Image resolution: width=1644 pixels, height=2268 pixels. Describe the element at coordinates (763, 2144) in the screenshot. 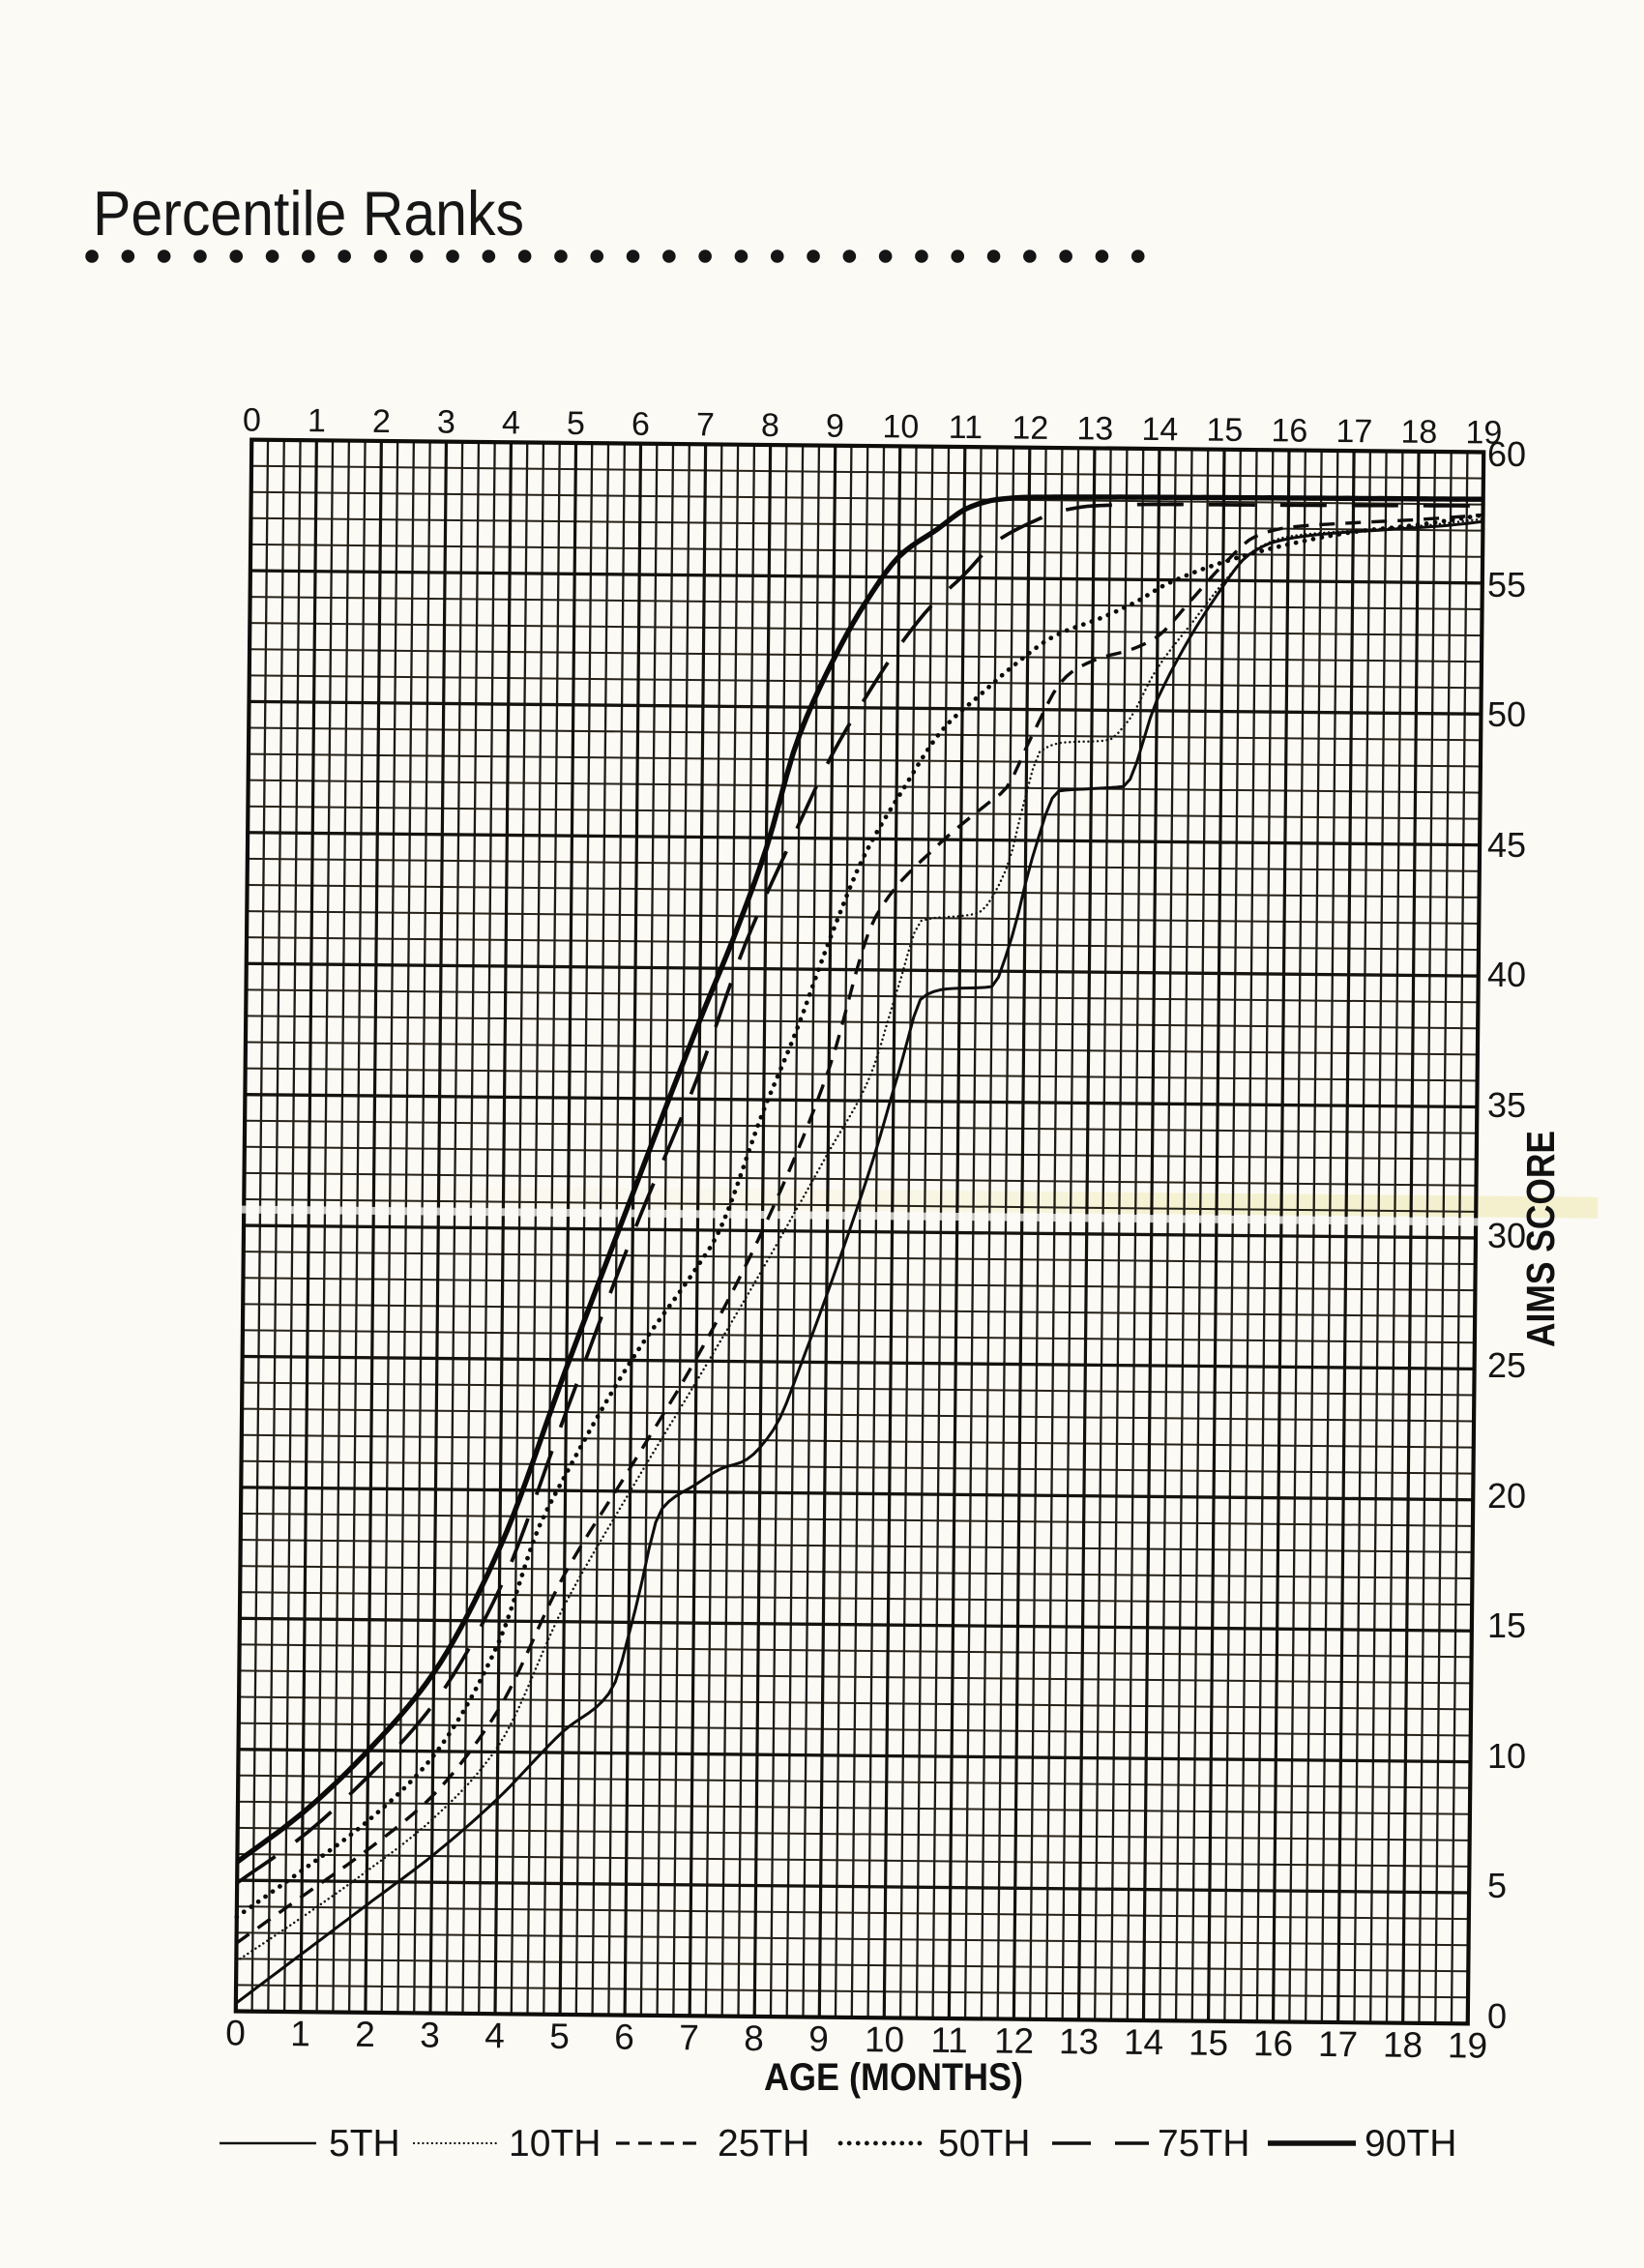

I see `svg-text: 25TH` at that location.